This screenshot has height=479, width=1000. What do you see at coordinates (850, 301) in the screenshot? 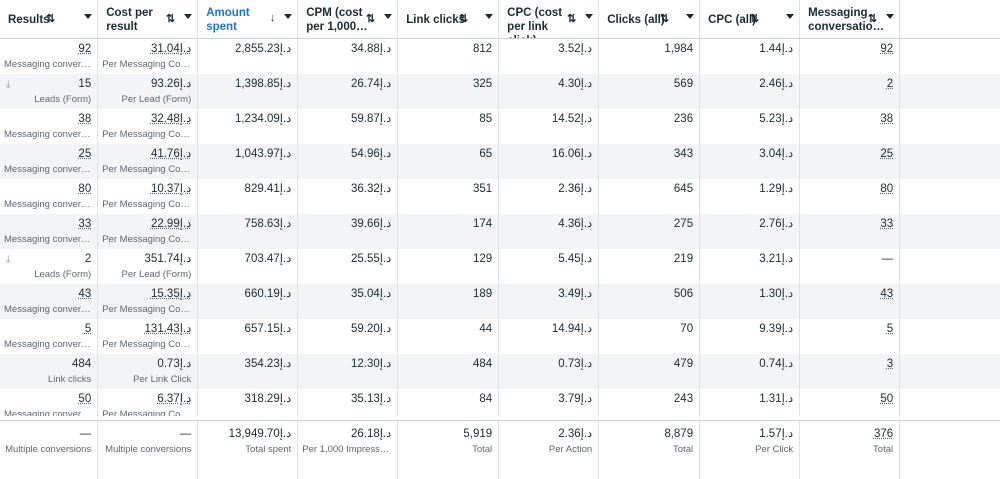
I see `cell-messaging: 43` at bounding box center [850, 301].